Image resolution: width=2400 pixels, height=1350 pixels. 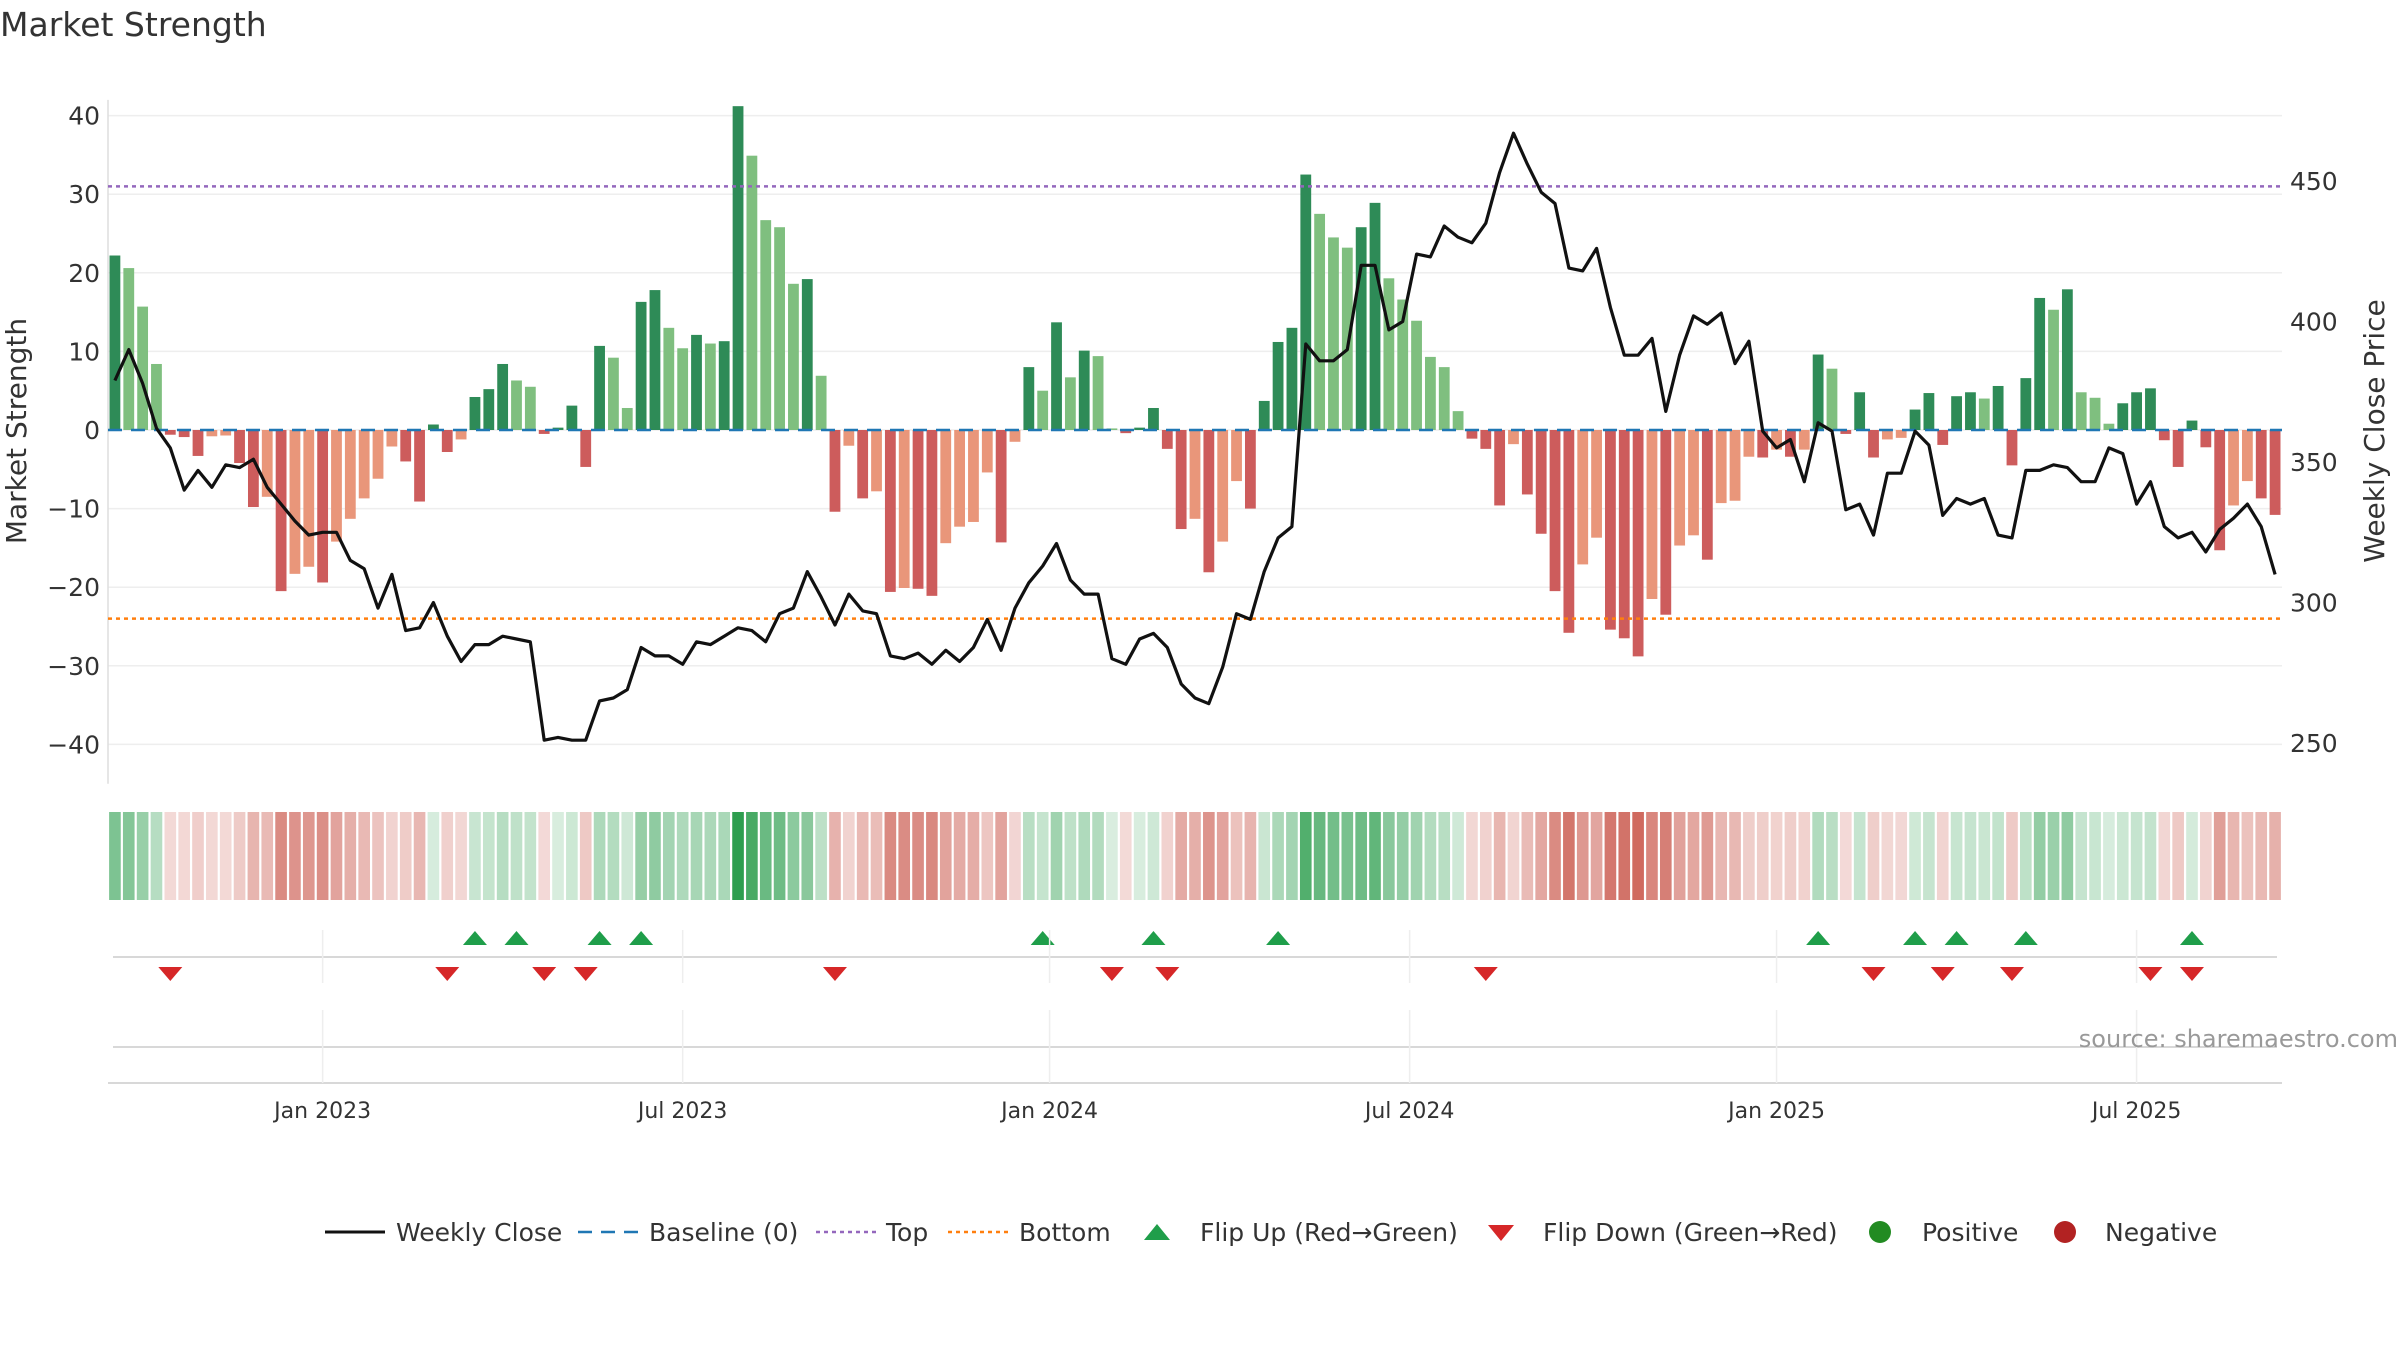 What do you see at coordinates (73, 431) in the screenshot?
I see `y-axis-ticks: 40 30 20 10 0 −10 −20 −30 −40` at bounding box center [73, 431].